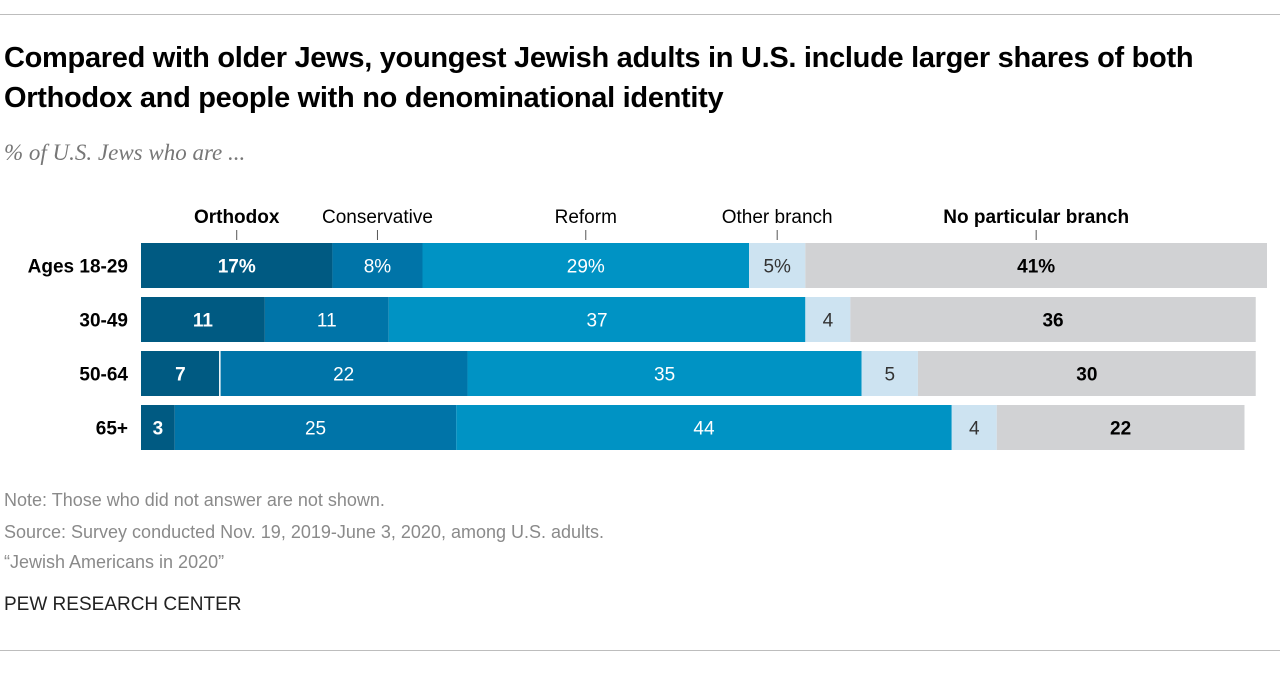  I want to click on data-label: 7, so click(180, 375).